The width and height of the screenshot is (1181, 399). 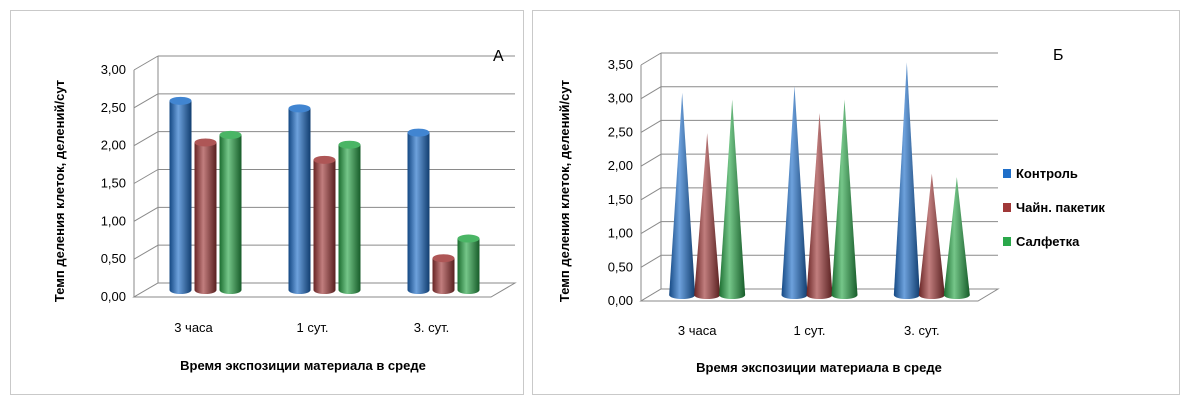 What do you see at coordinates (1047, 173) in the screenshot?
I see `legend-item: Контроль` at bounding box center [1047, 173].